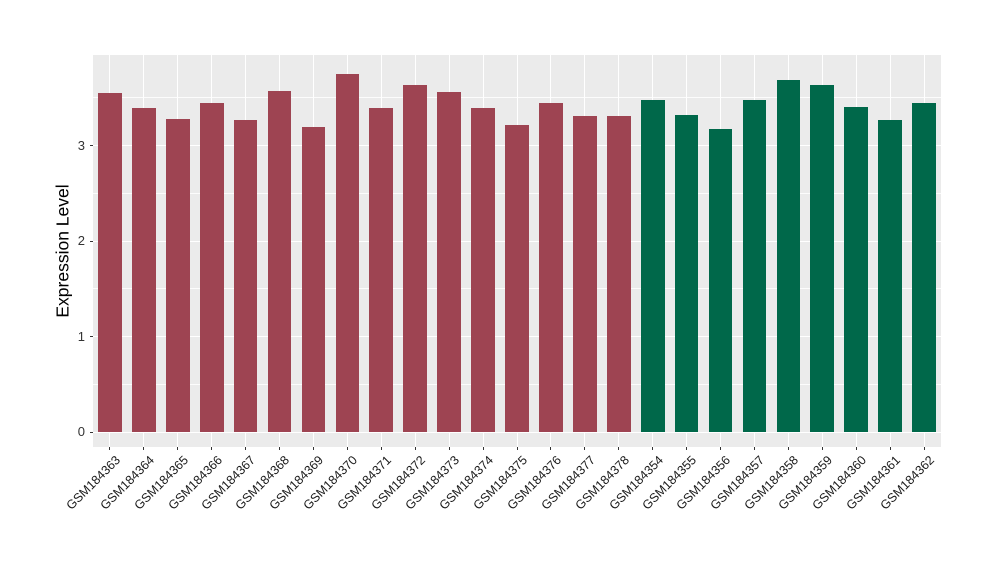 This screenshot has width=1000, height=580. I want to click on y-tick-label: 0, so click(81, 432).